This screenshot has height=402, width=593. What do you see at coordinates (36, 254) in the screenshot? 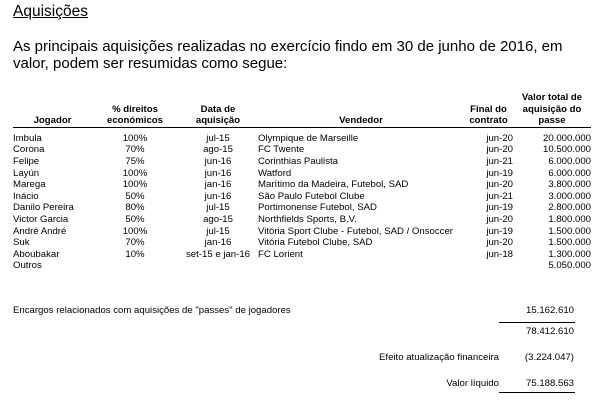
I see `cell-jogador: Aboubakar` at bounding box center [36, 254].